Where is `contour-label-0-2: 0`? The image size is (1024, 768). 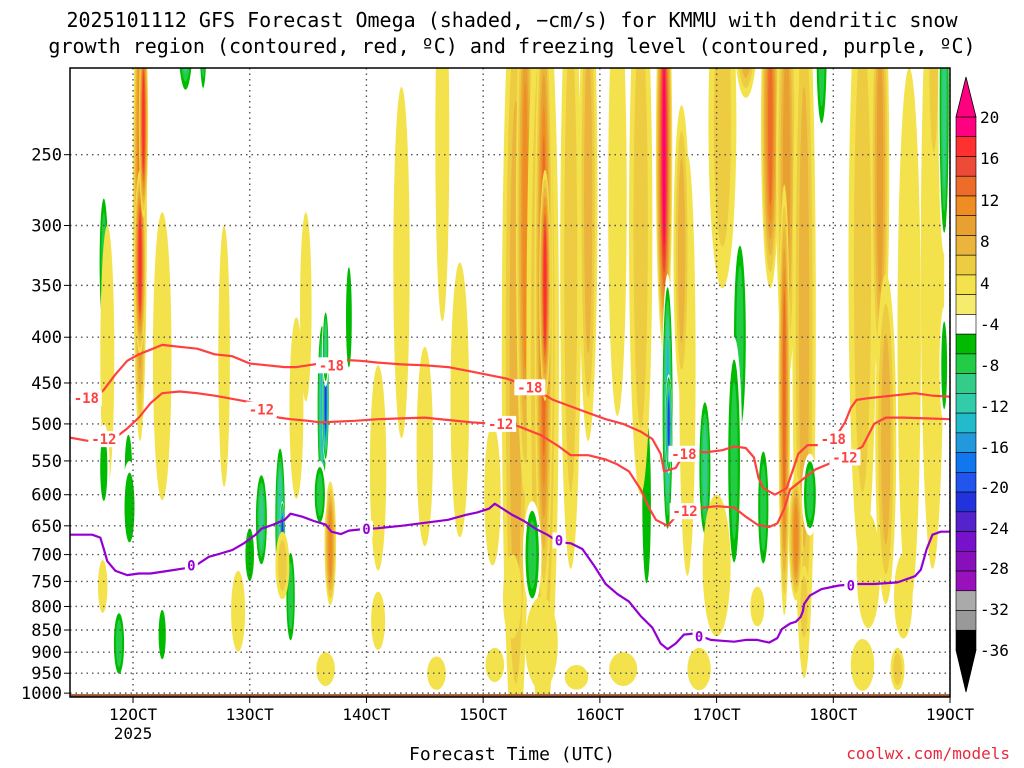 contour-label-0-2: 0 is located at coordinates (559, 541).